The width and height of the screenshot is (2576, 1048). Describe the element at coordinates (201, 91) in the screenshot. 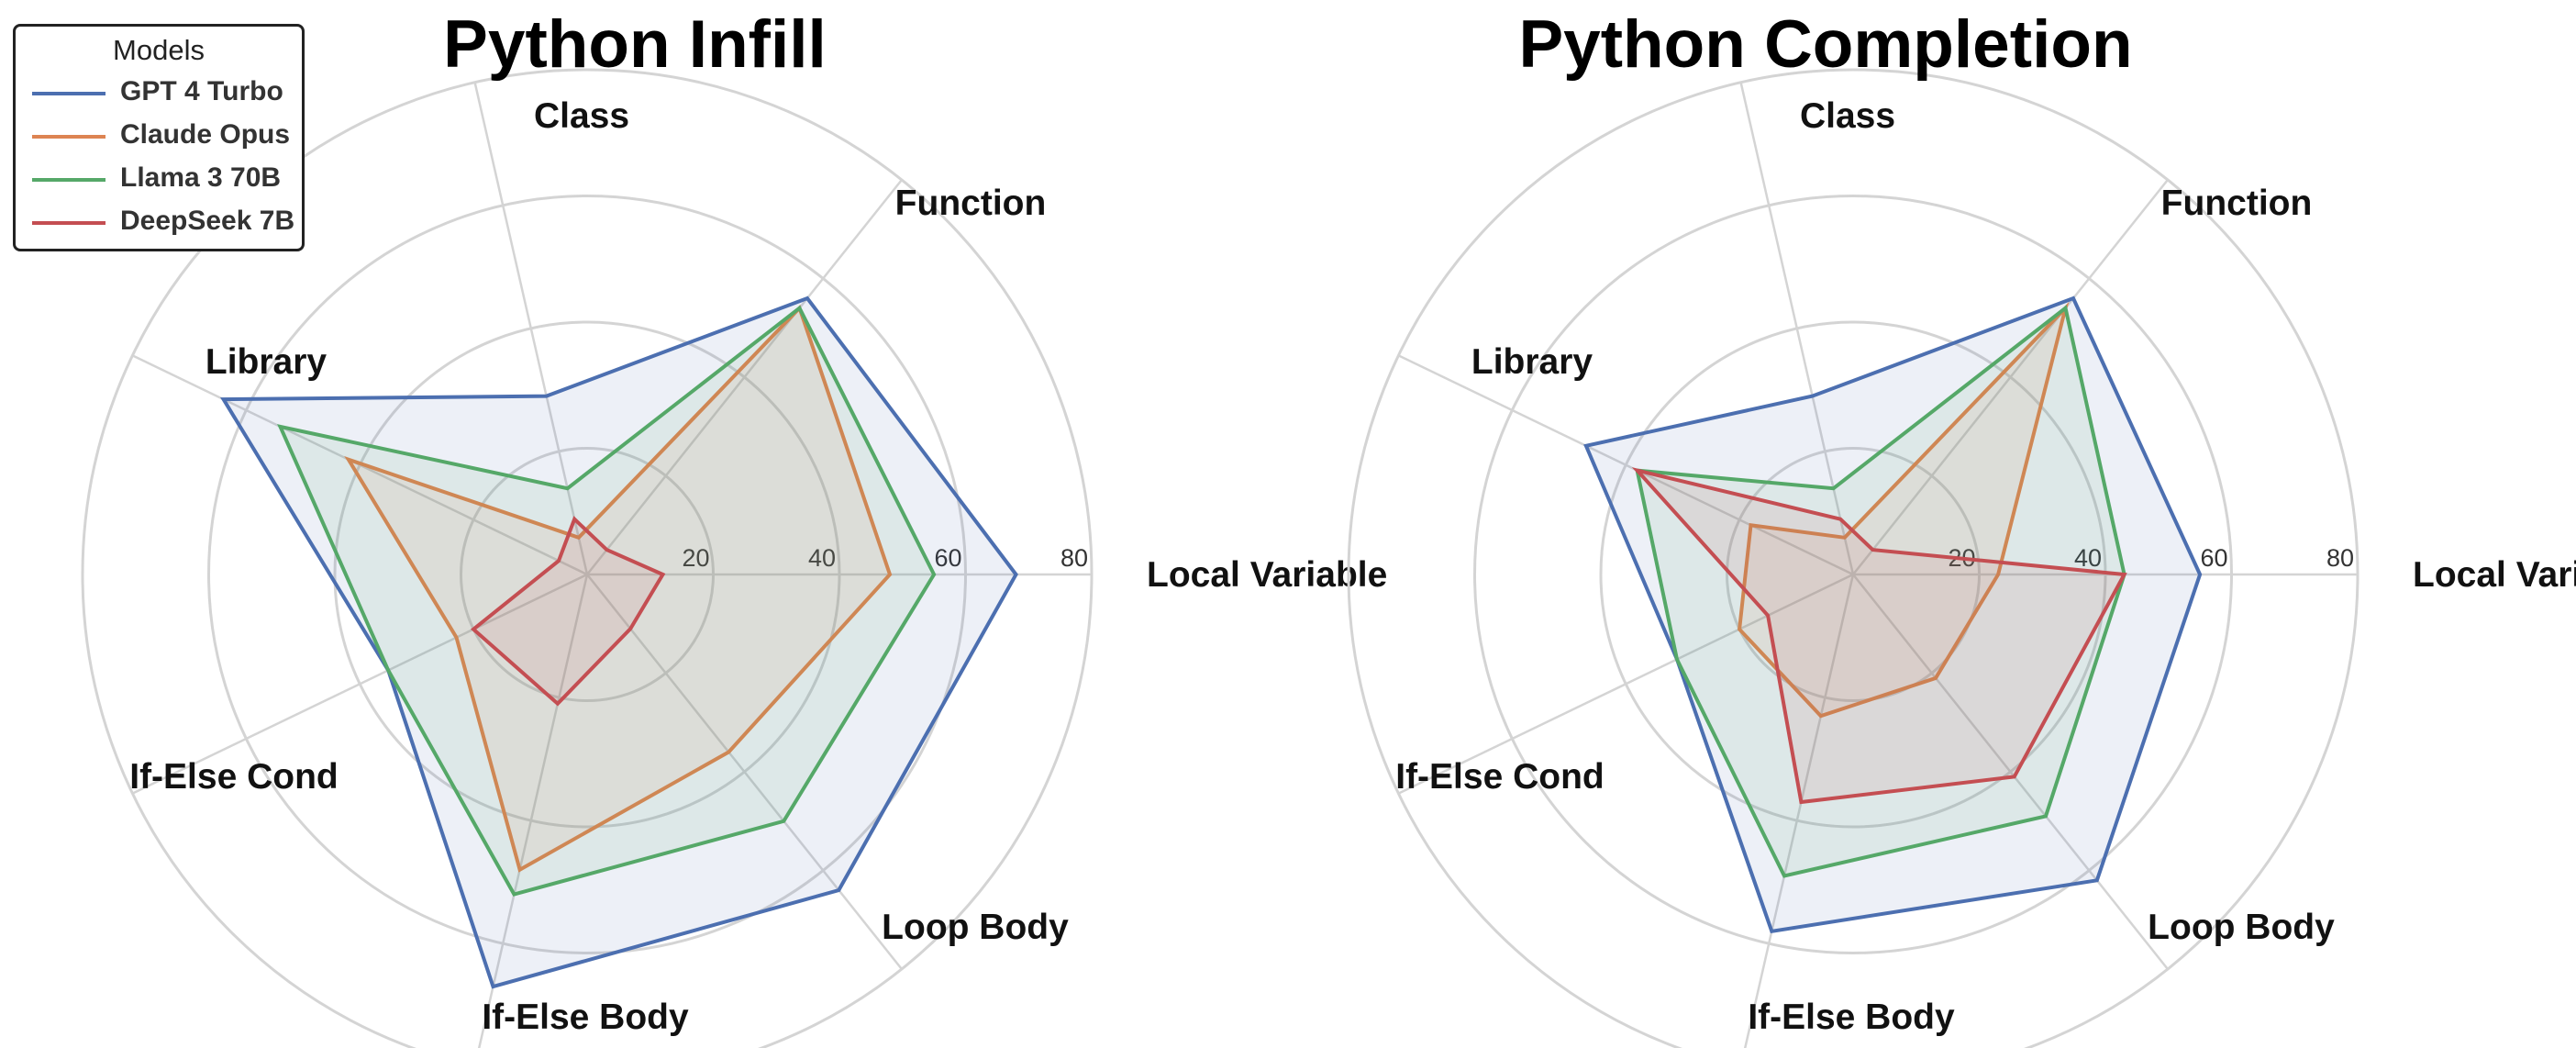

I see `legend-label: GPT 4 Turbo` at that location.